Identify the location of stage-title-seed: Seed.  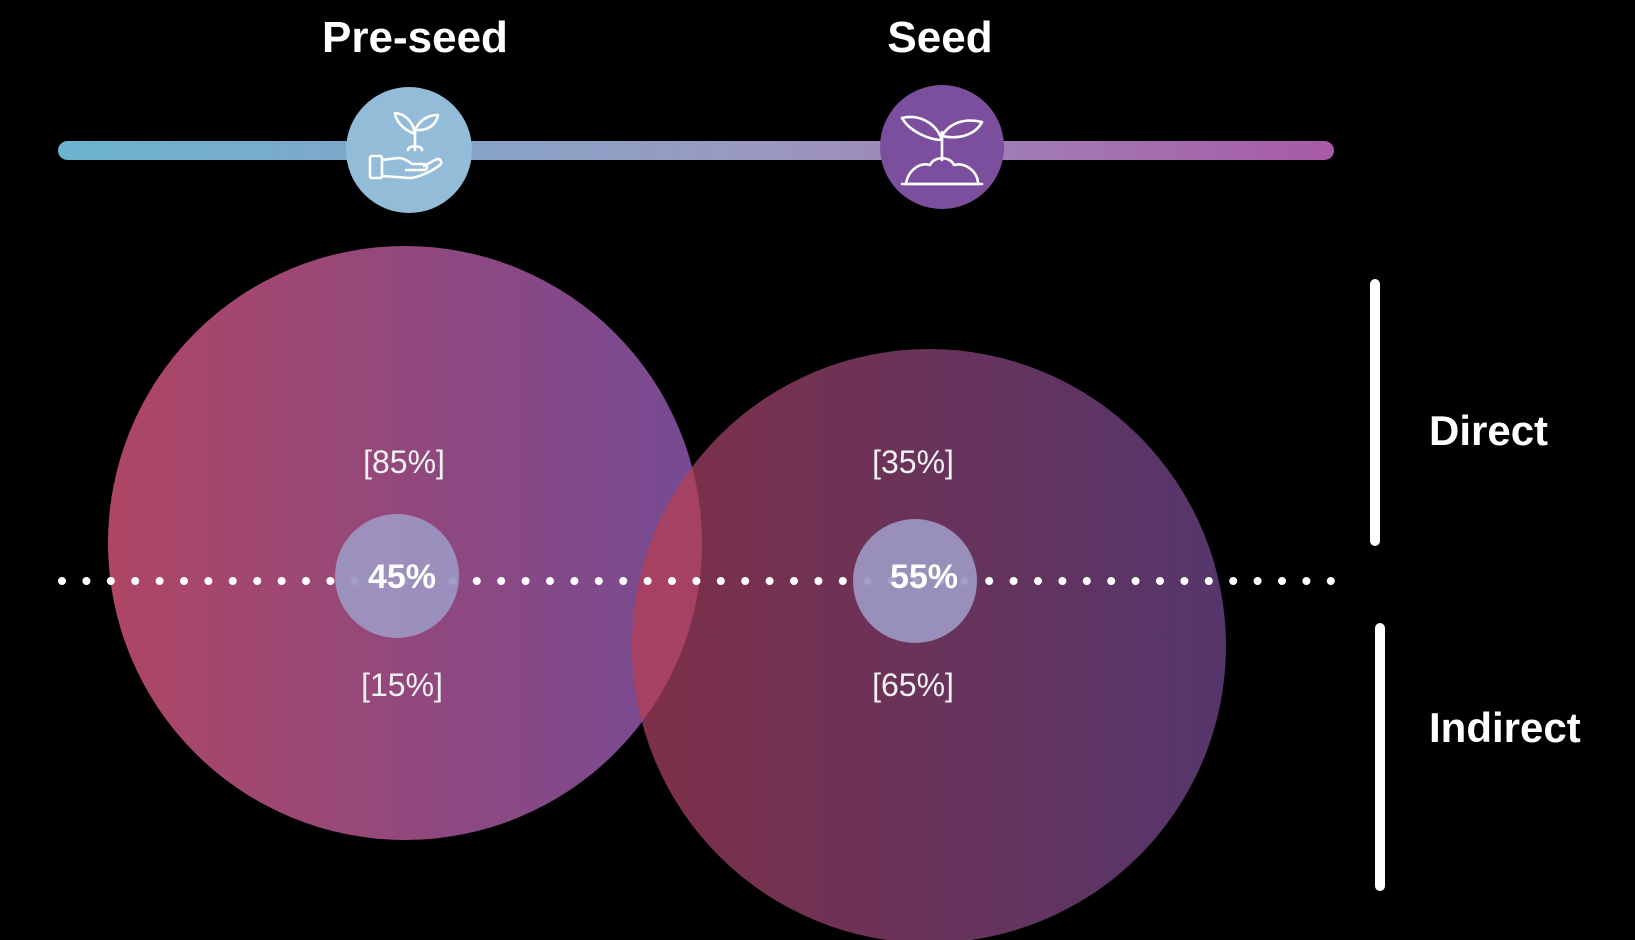
(939, 37).